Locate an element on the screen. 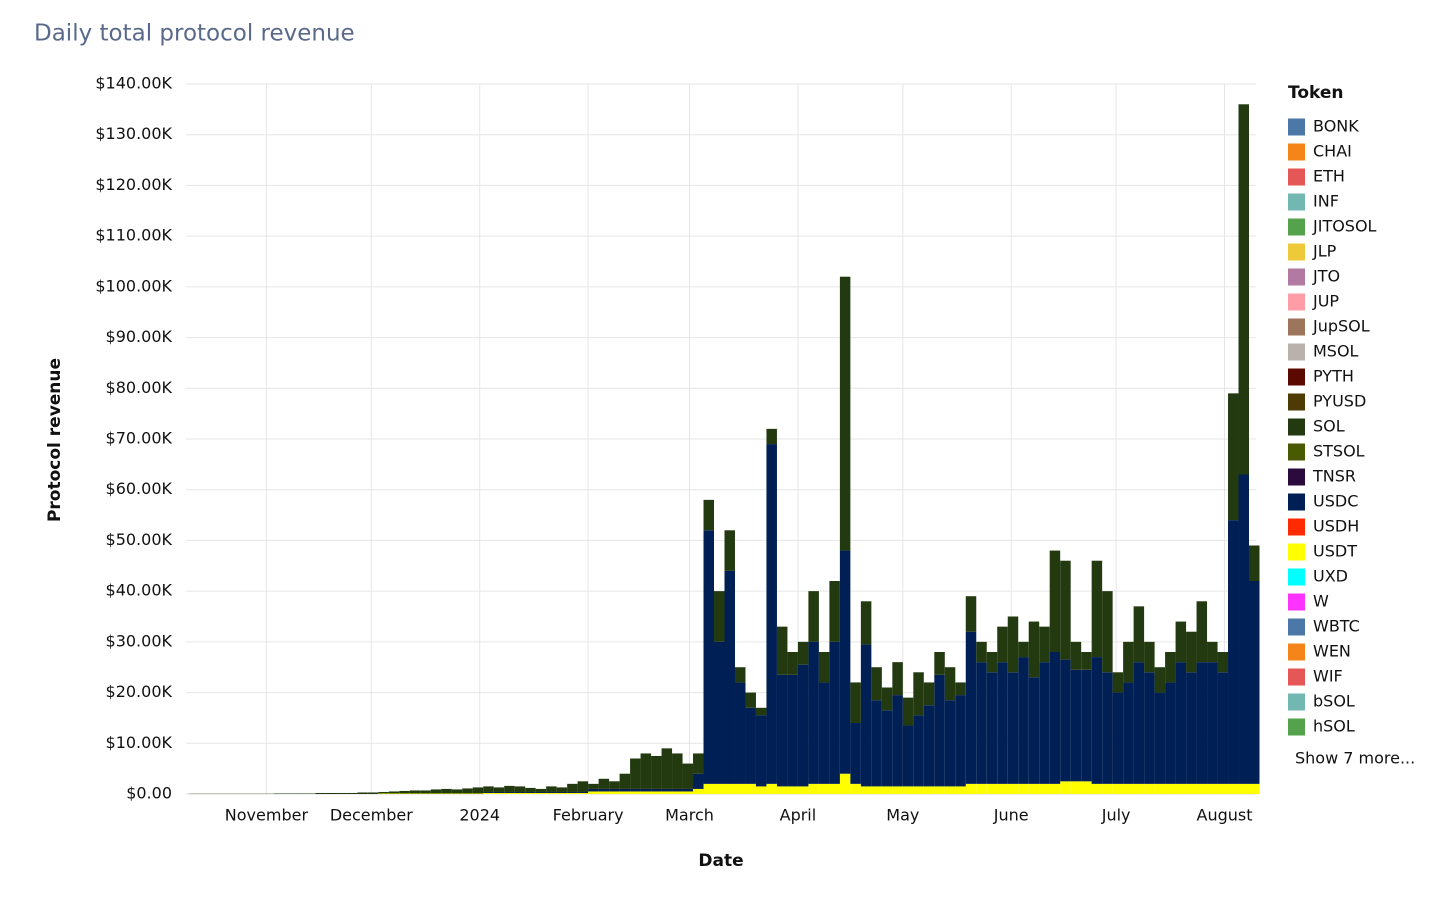 The height and width of the screenshot is (901, 1456). legend-label: JLP is located at coordinates (1324, 251).